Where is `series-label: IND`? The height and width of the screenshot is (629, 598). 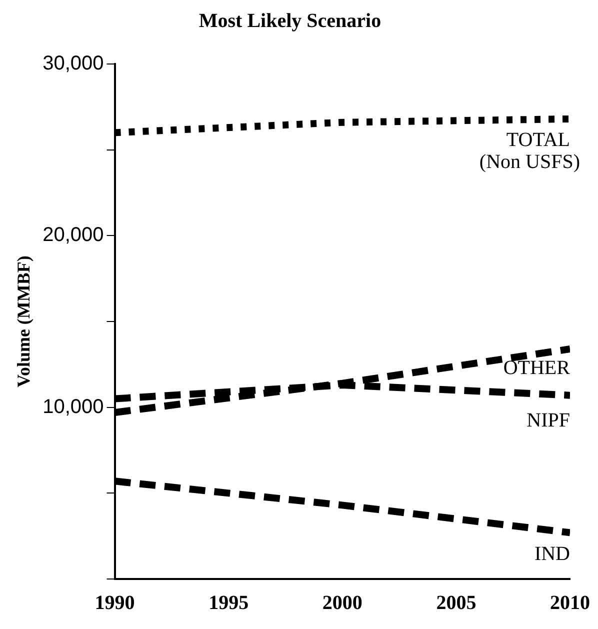 series-label: IND is located at coordinates (552, 553).